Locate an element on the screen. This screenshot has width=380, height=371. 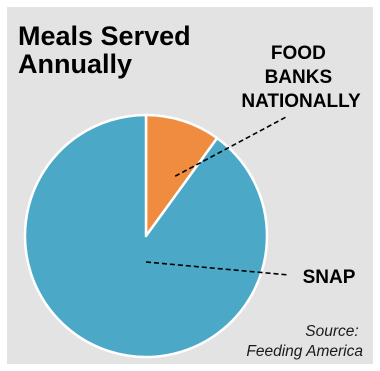
pie-slice-food-banks is located at coordinates (181, 175).